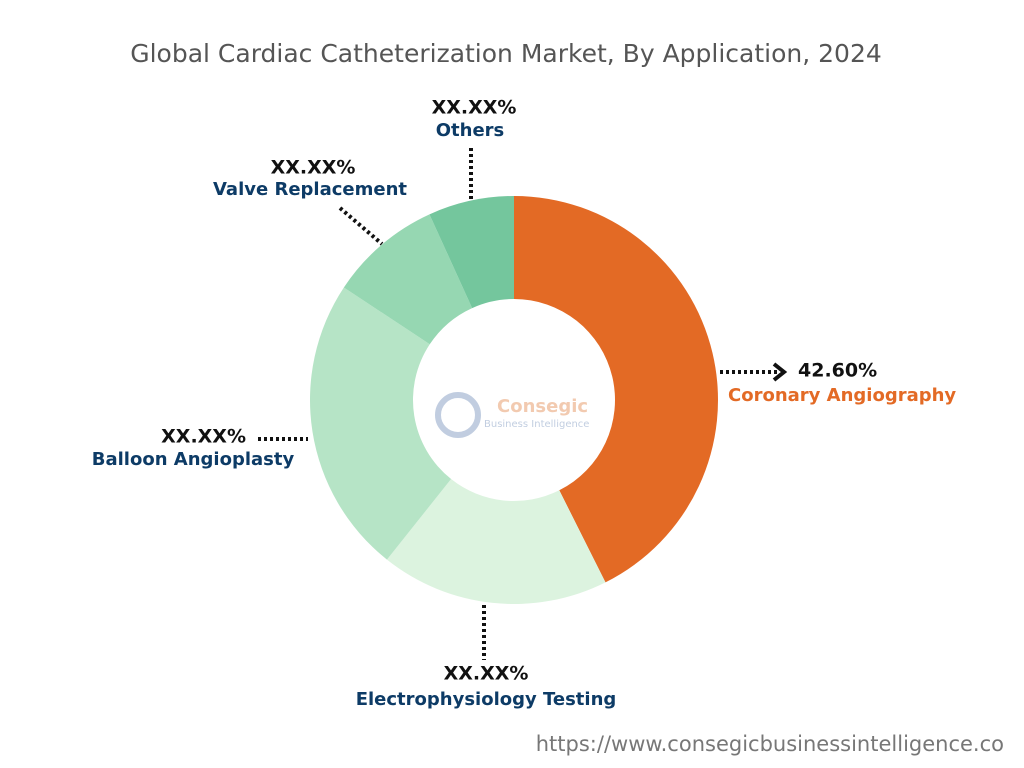 The width and height of the screenshot is (1024, 768). What do you see at coordinates (361, 226) in the screenshot?
I see `leader-line` at bounding box center [361, 226].